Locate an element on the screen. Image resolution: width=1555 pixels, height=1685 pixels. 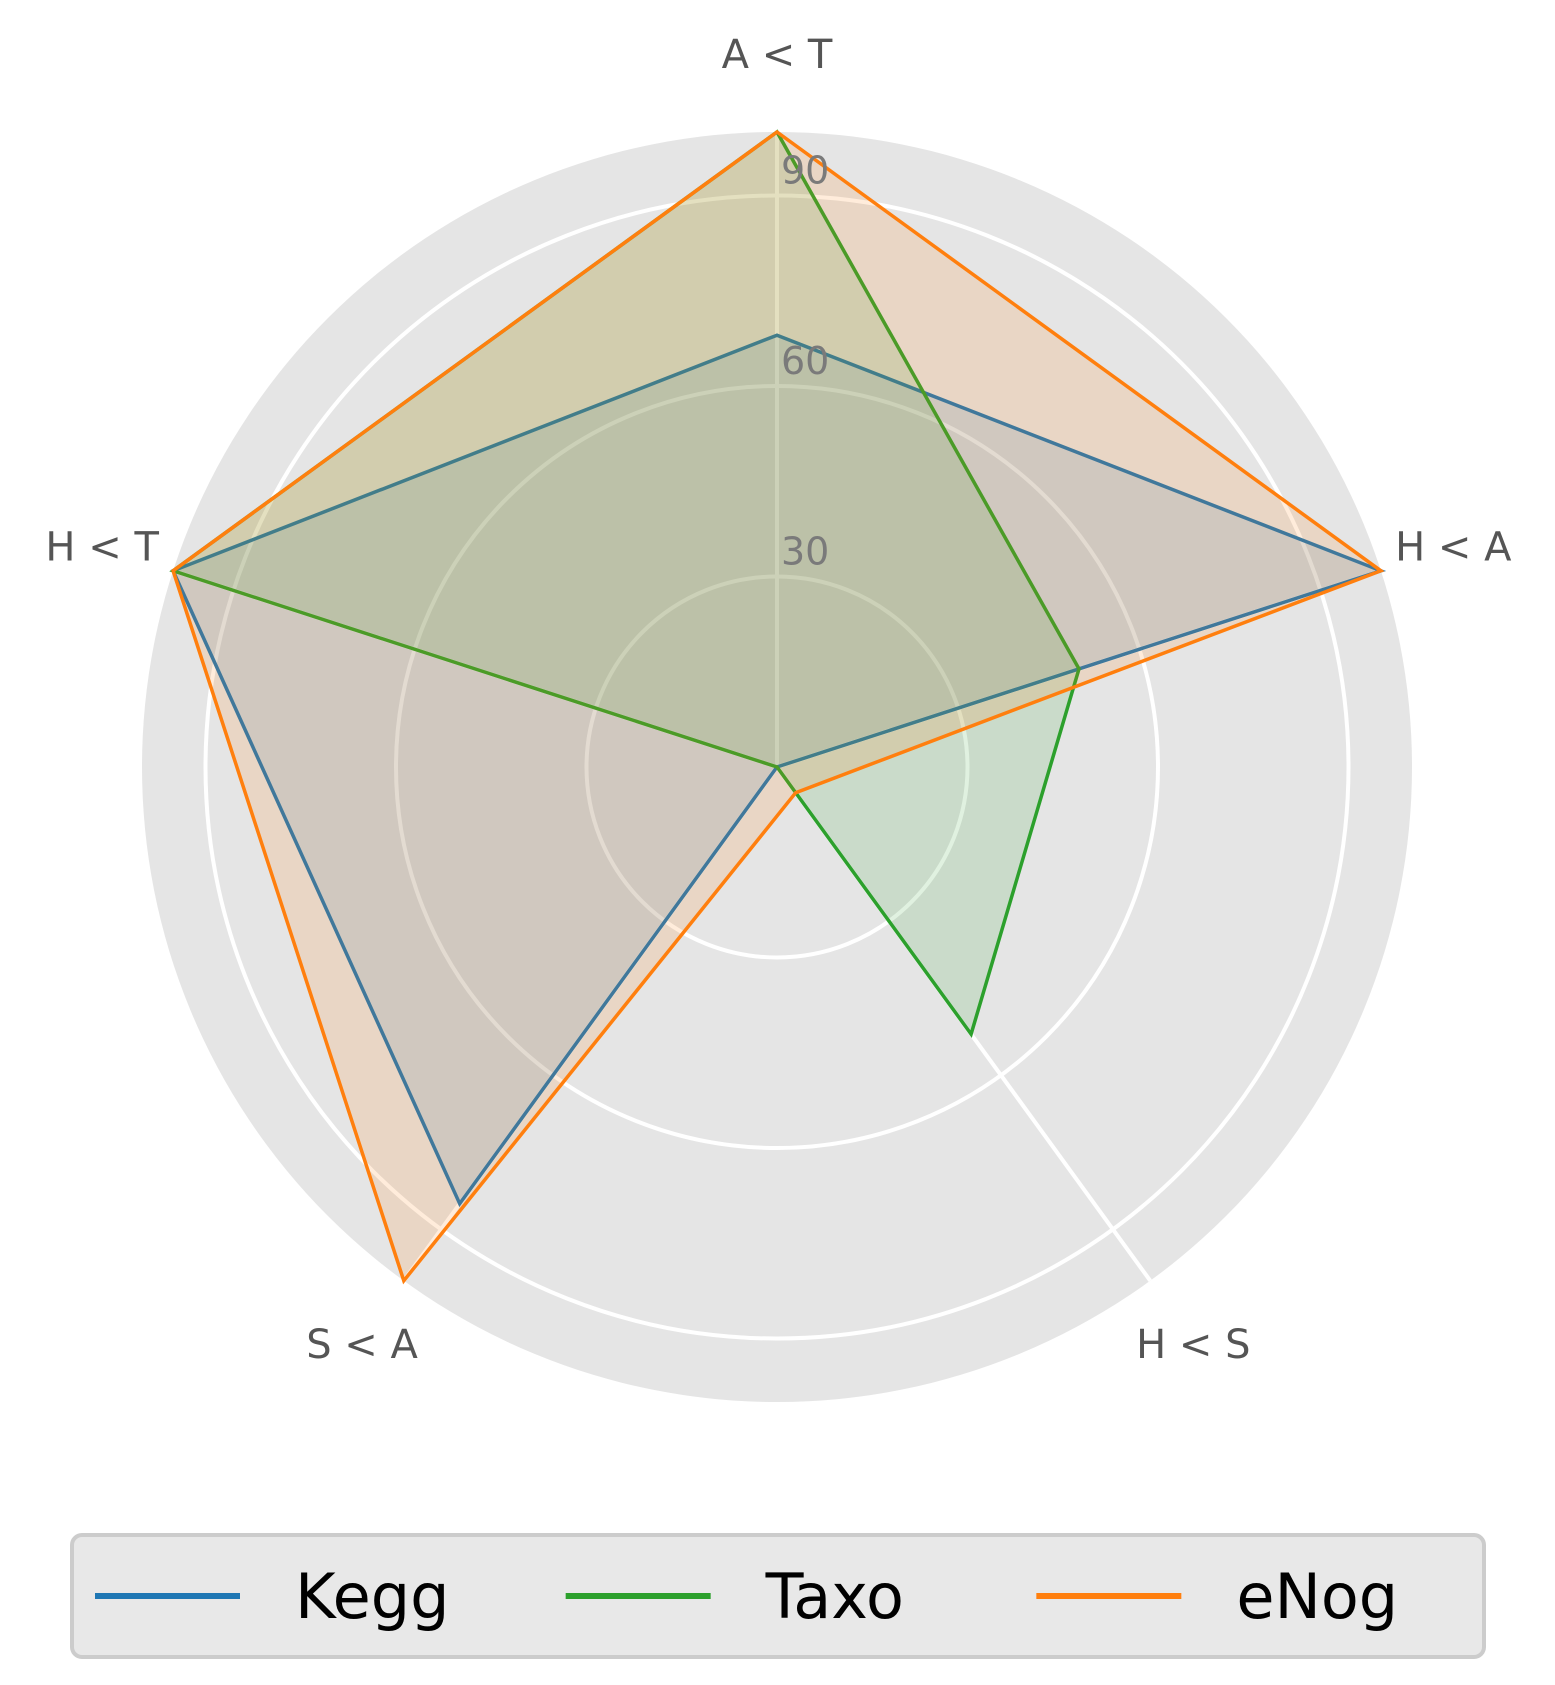
radial-tick-labels: 30 60 90 is located at coordinates (805, 361).